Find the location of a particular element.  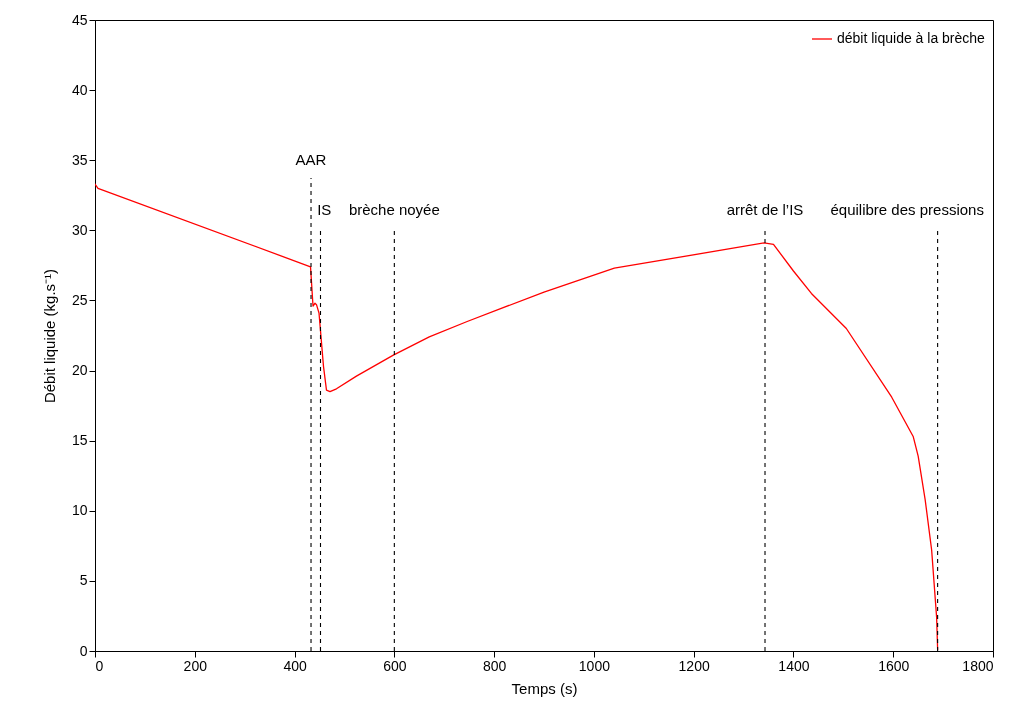

y-tick-label: 25 is located at coordinates (79, 299).